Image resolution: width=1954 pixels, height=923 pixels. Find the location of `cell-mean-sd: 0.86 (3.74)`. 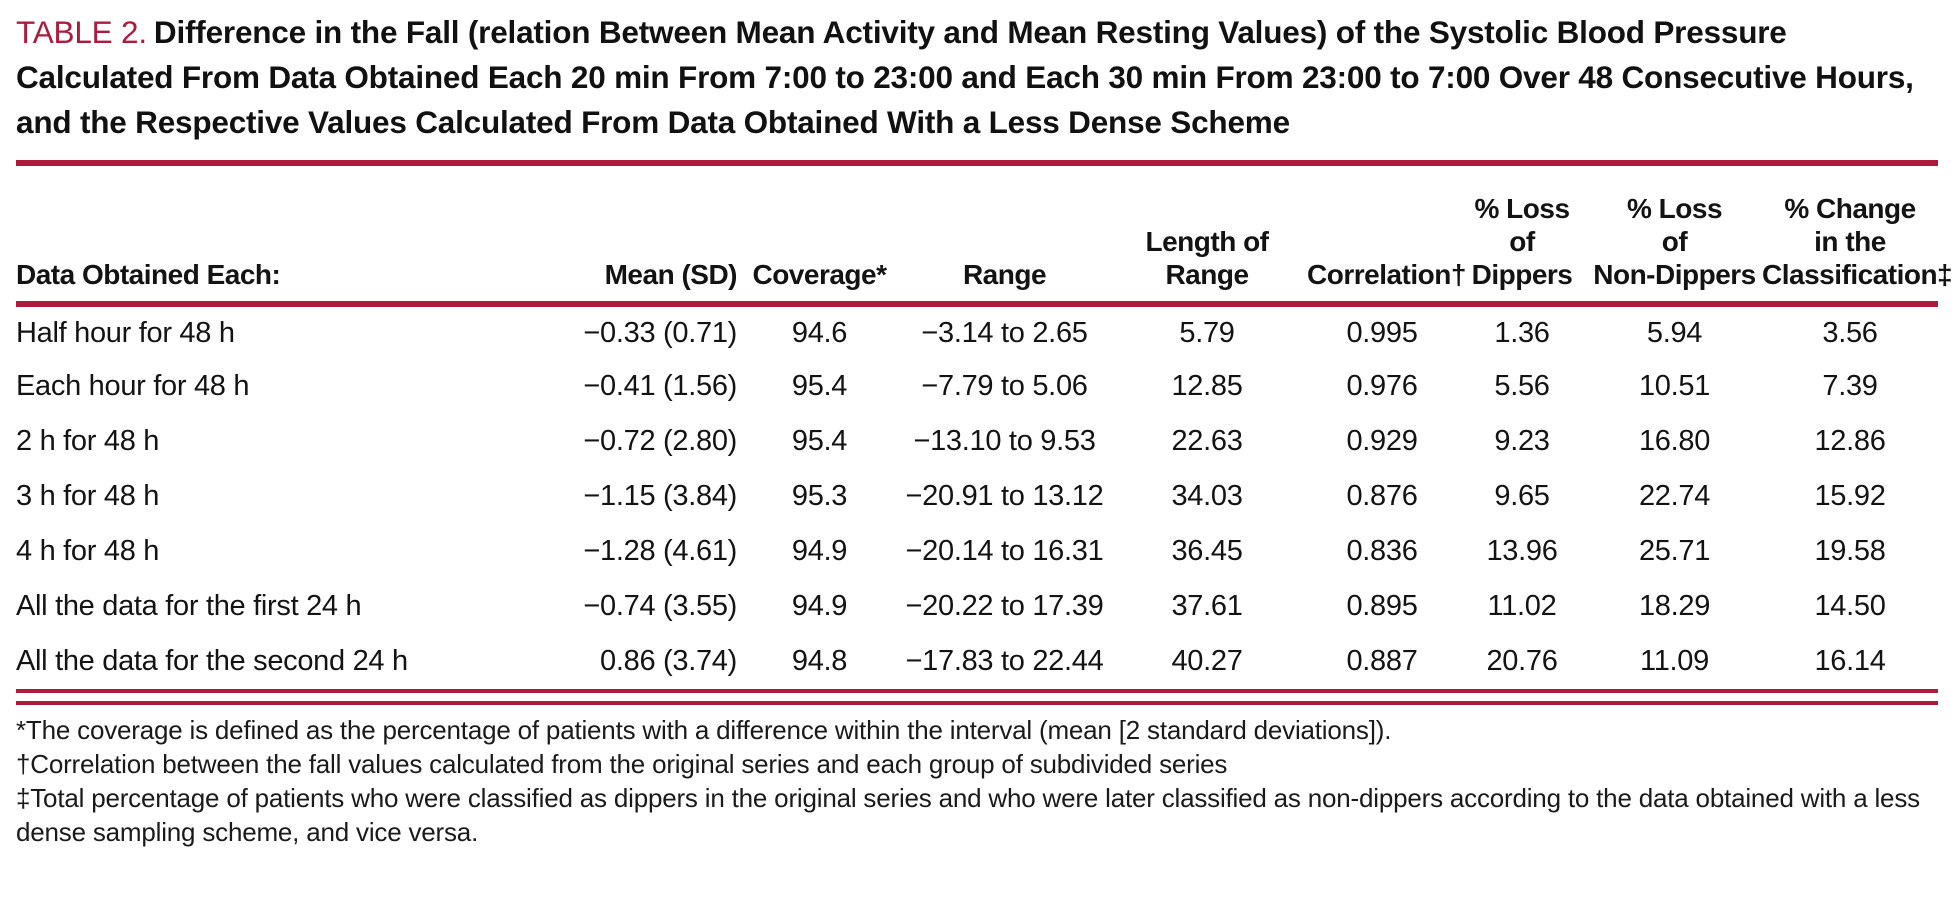

cell-mean-sd: 0.86 (3.74) is located at coordinates (668, 661).